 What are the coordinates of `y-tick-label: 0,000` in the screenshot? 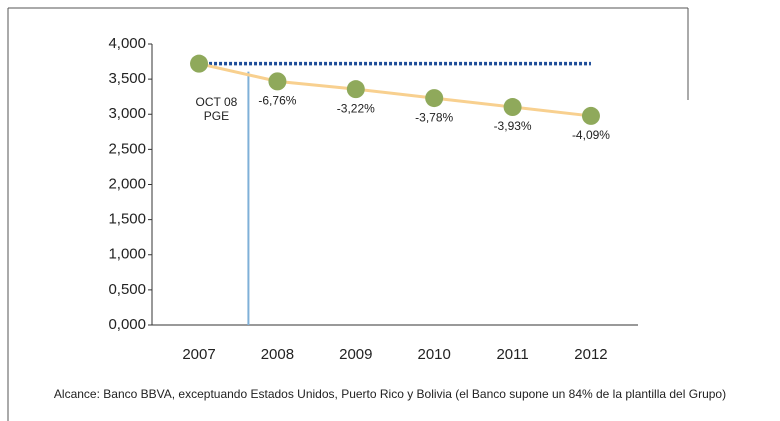 It's located at (127, 324).